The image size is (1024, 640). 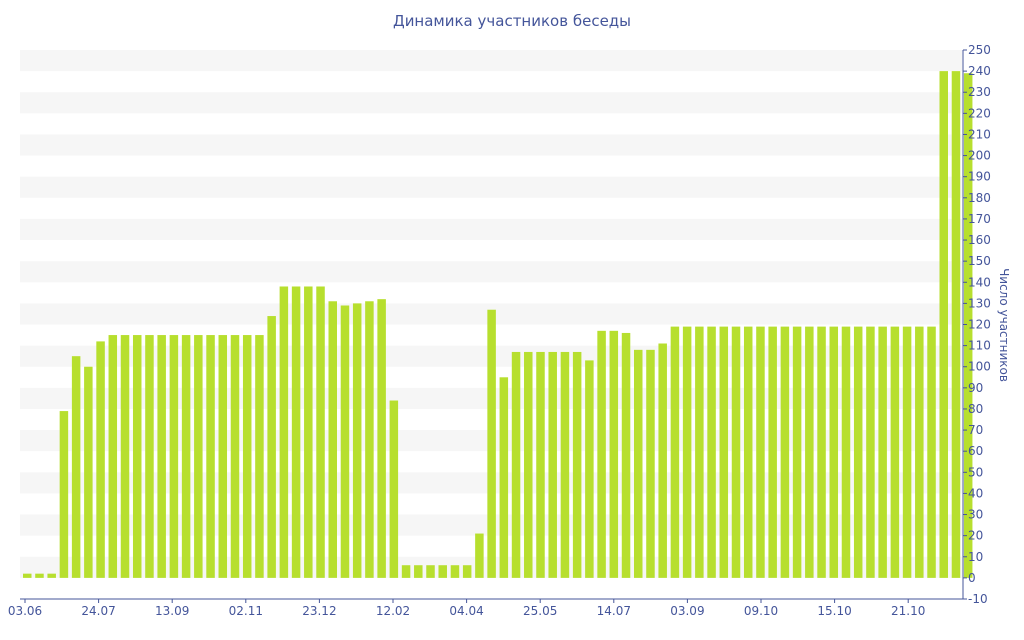 What do you see at coordinates (975, 388) in the screenshot?
I see `y-tick-label: 90` at bounding box center [975, 388].